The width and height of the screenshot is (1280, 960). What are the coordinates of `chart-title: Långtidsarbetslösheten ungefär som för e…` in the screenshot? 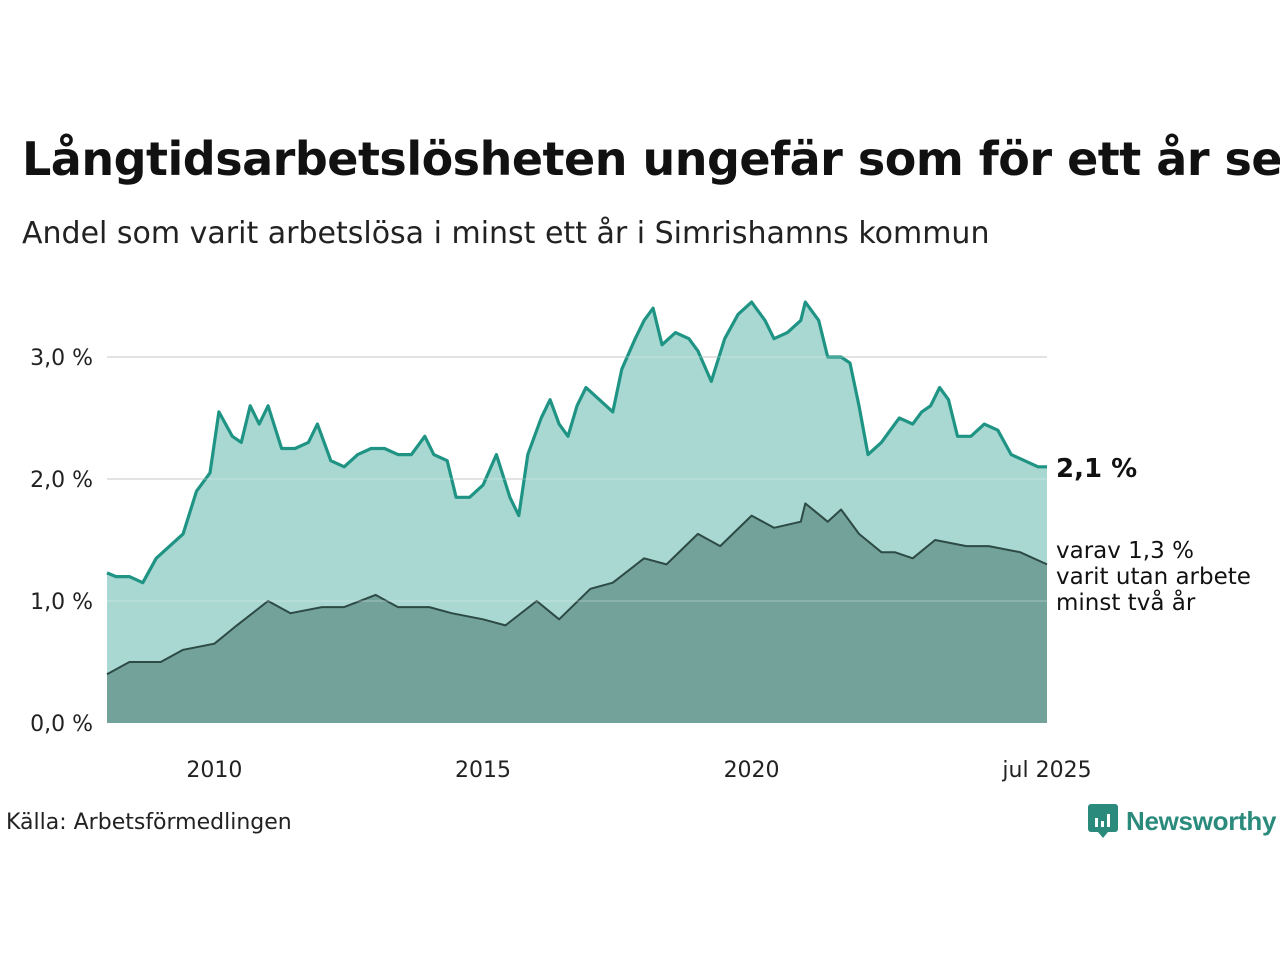 It's located at (651, 159).